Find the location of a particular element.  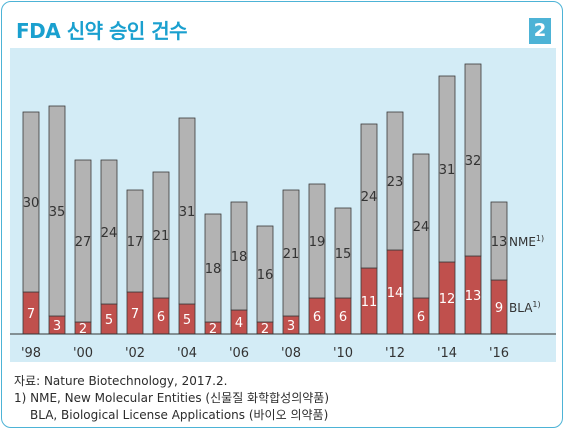

data-label-bla: 12 is located at coordinates (447, 299).